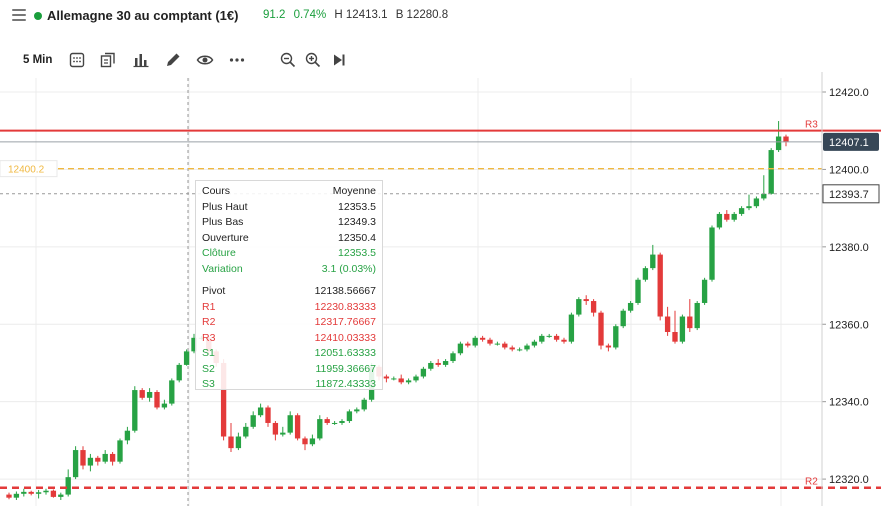  Describe the element at coordinates (348, 268) in the screenshot. I see `tooltip-value: 3.1 (0.03%)` at that location.